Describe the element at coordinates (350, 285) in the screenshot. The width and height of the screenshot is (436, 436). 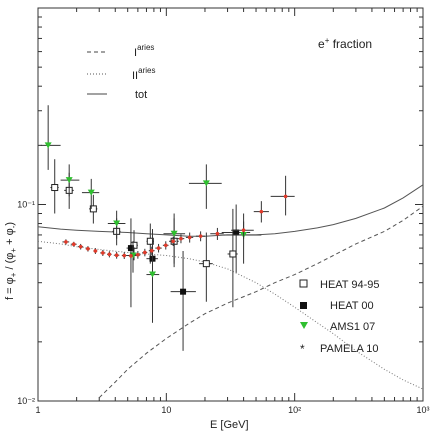
I see `legend-marker-label-heat9495: HEAT 94-95` at that location.